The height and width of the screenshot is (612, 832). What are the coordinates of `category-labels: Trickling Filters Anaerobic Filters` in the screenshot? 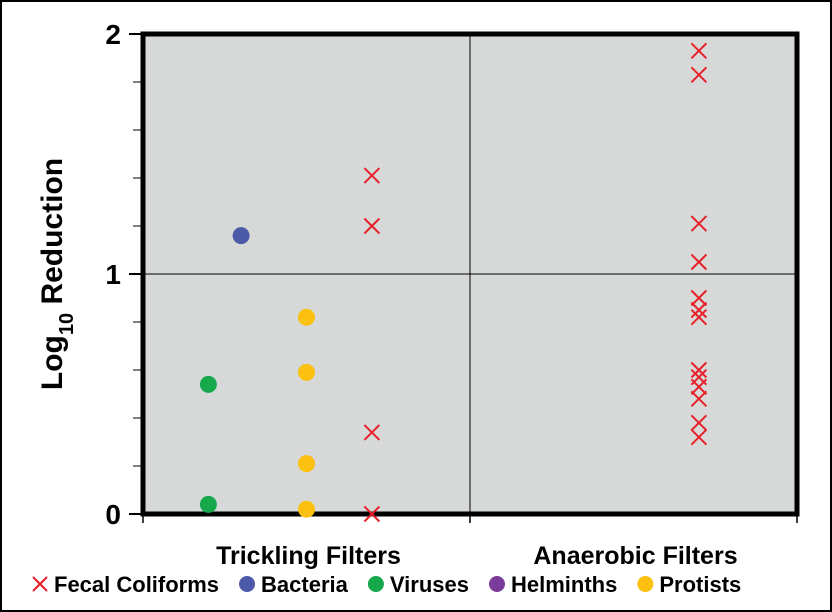 It's located at (477, 556).